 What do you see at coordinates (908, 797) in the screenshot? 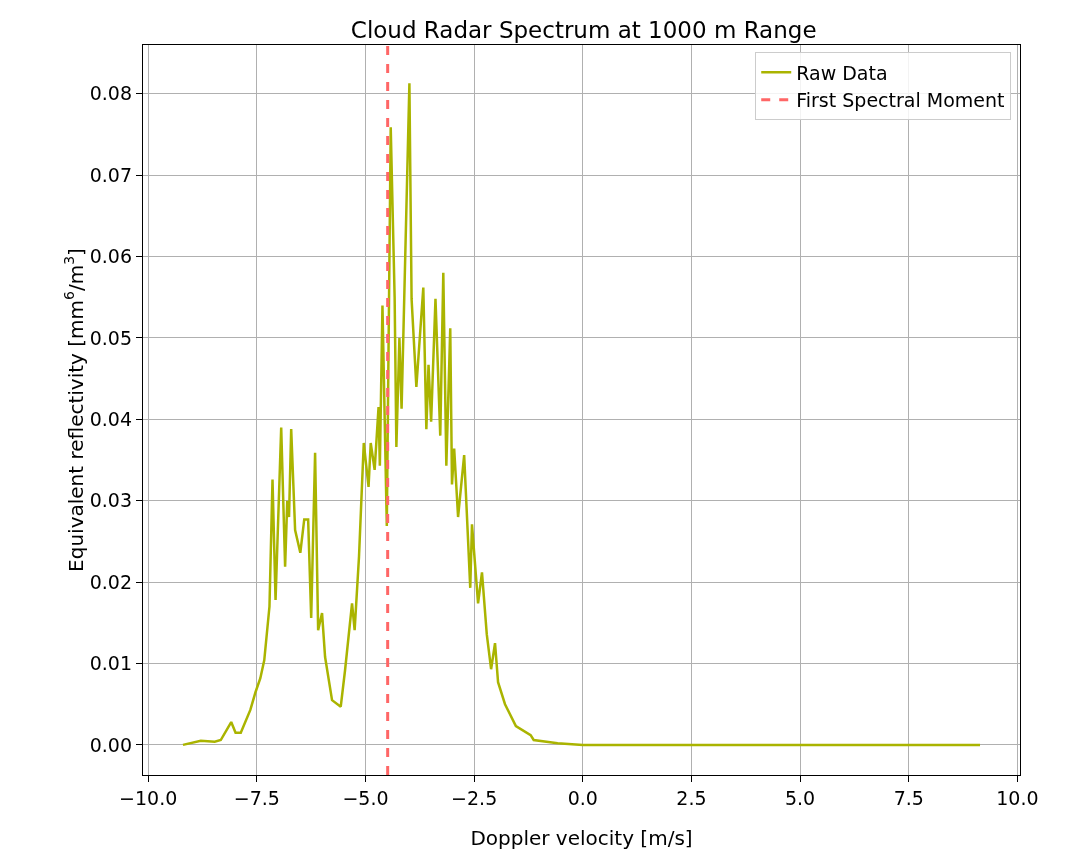
I see `x-tick-label: 7.5` at bounding box center [908, 797].